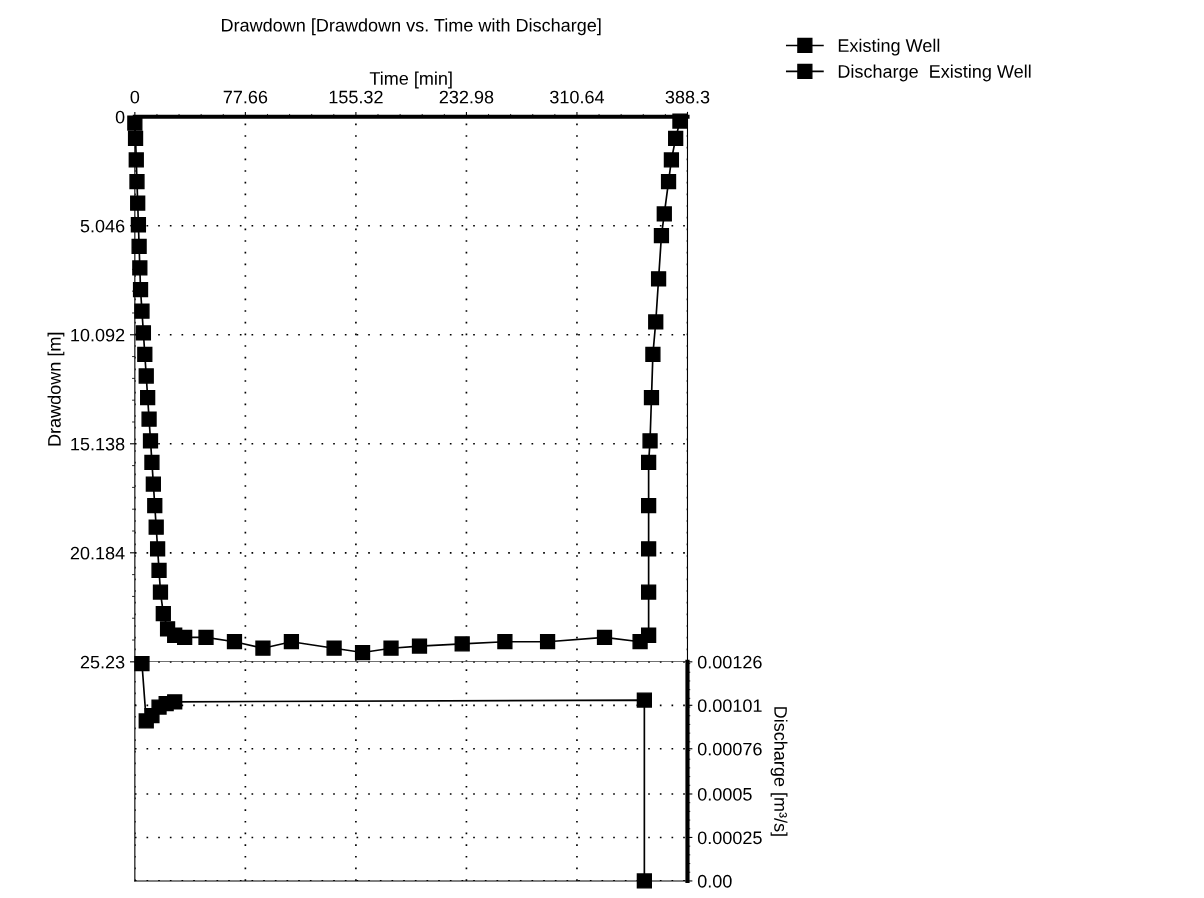  I want to click on y-axis-title: Discharge [m³/s], so click(779, 771).